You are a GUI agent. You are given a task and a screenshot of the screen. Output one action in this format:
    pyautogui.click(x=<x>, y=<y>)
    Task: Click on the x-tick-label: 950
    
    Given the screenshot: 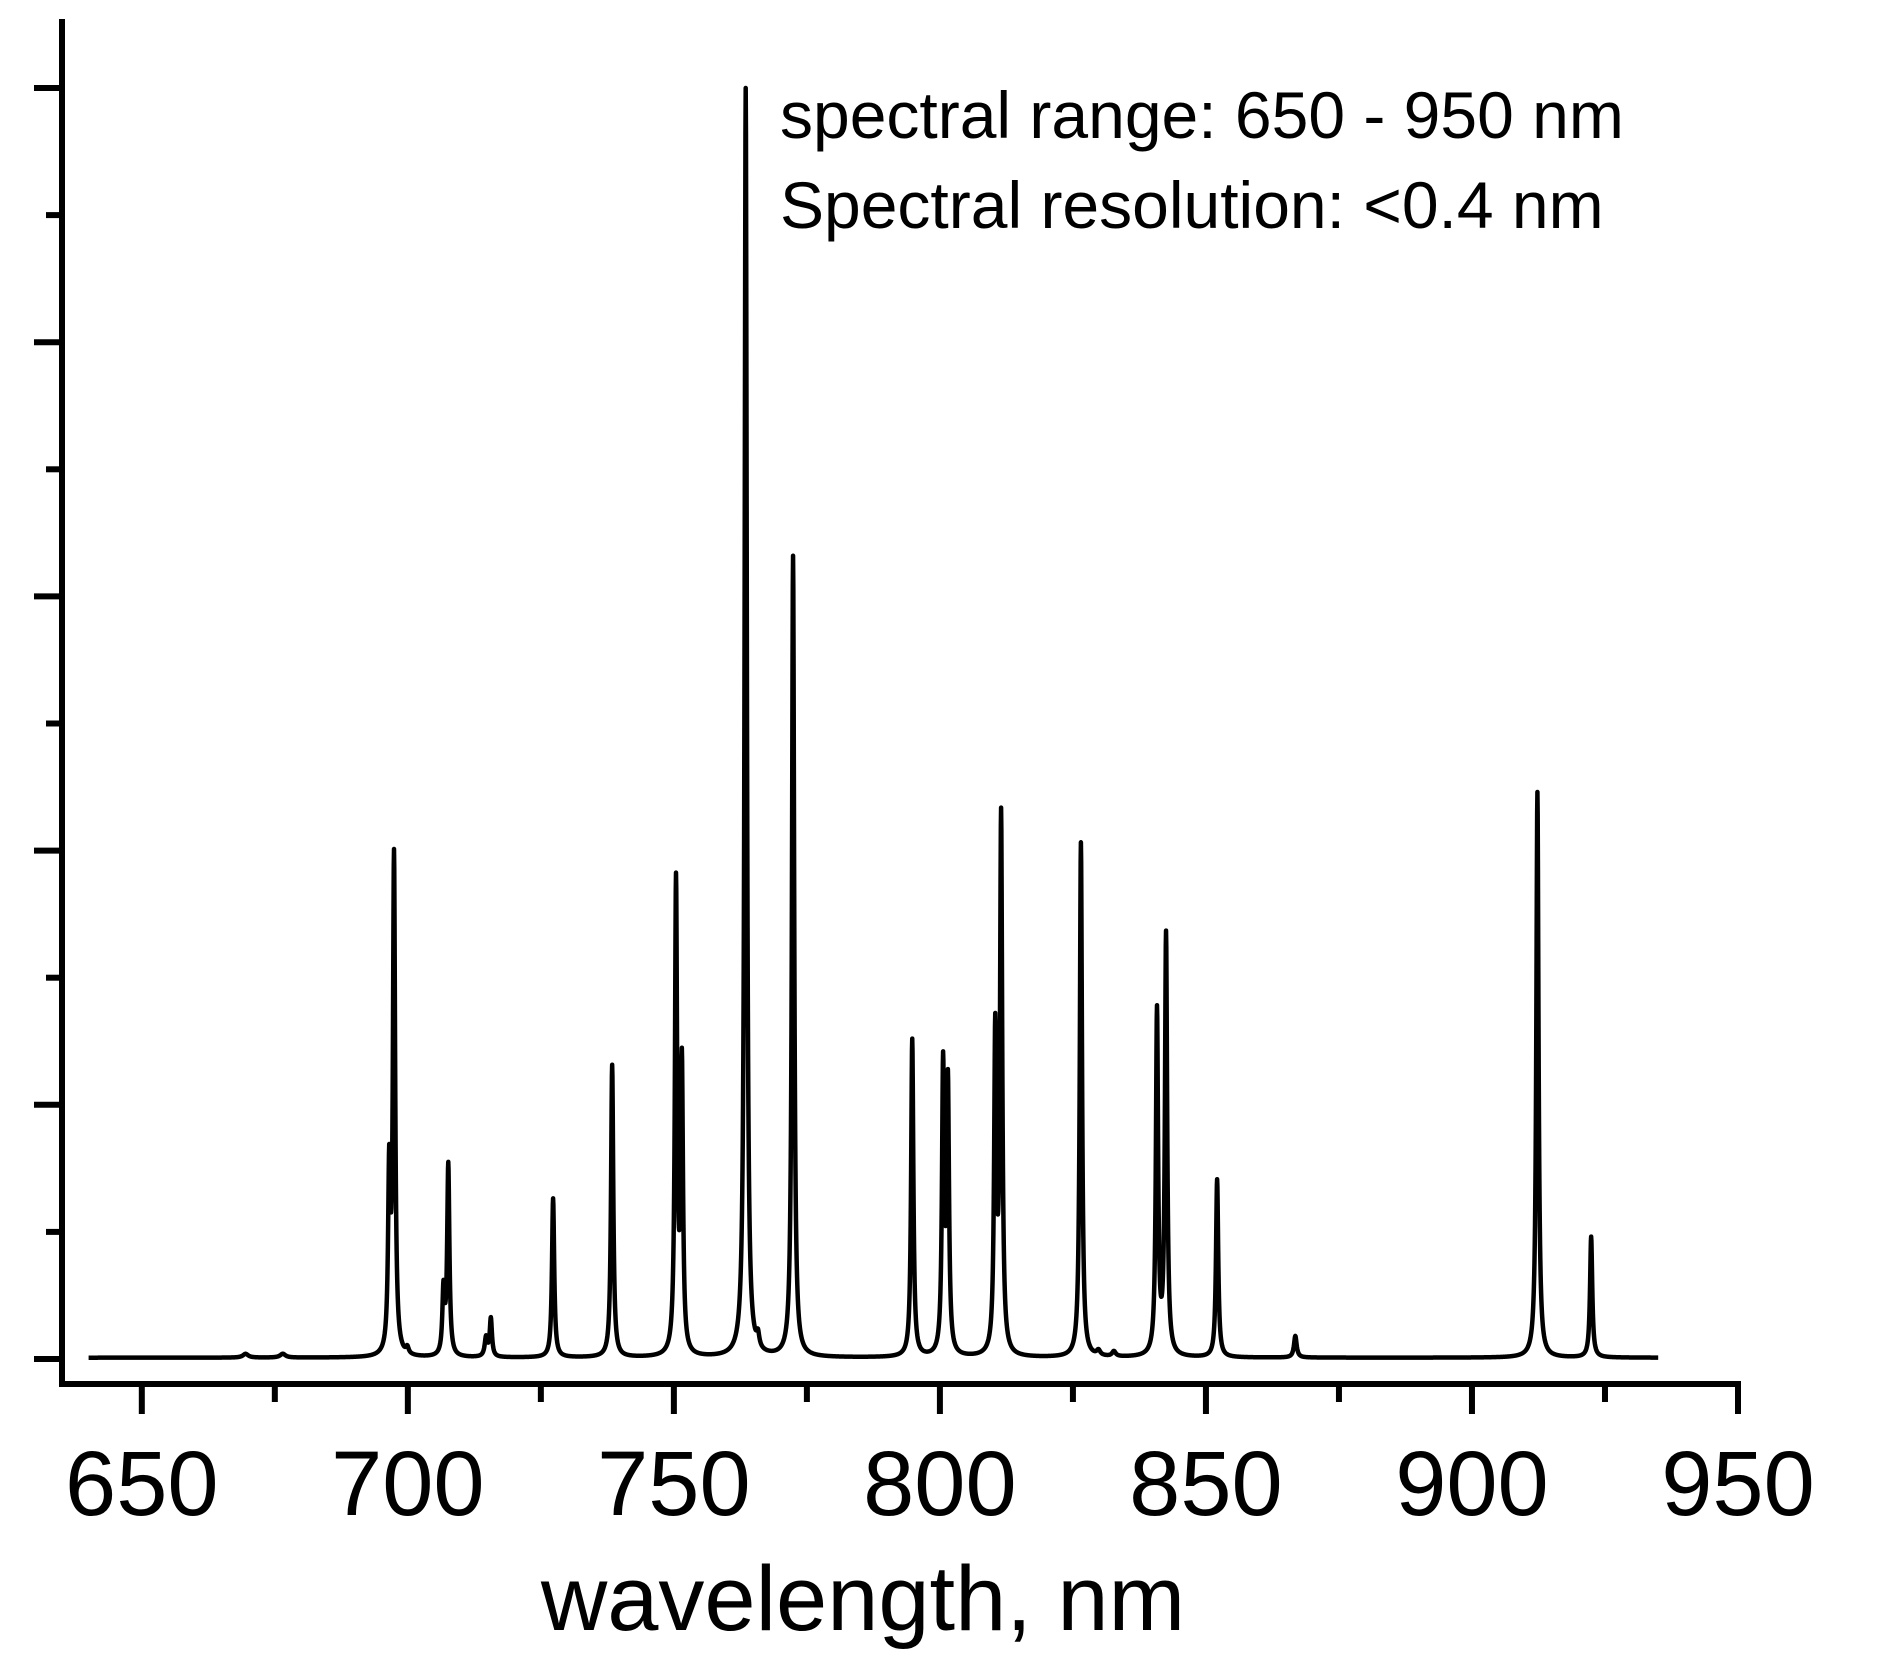 What is the action you would take?
    pyautogui.click(x=1738, y=1484)
    